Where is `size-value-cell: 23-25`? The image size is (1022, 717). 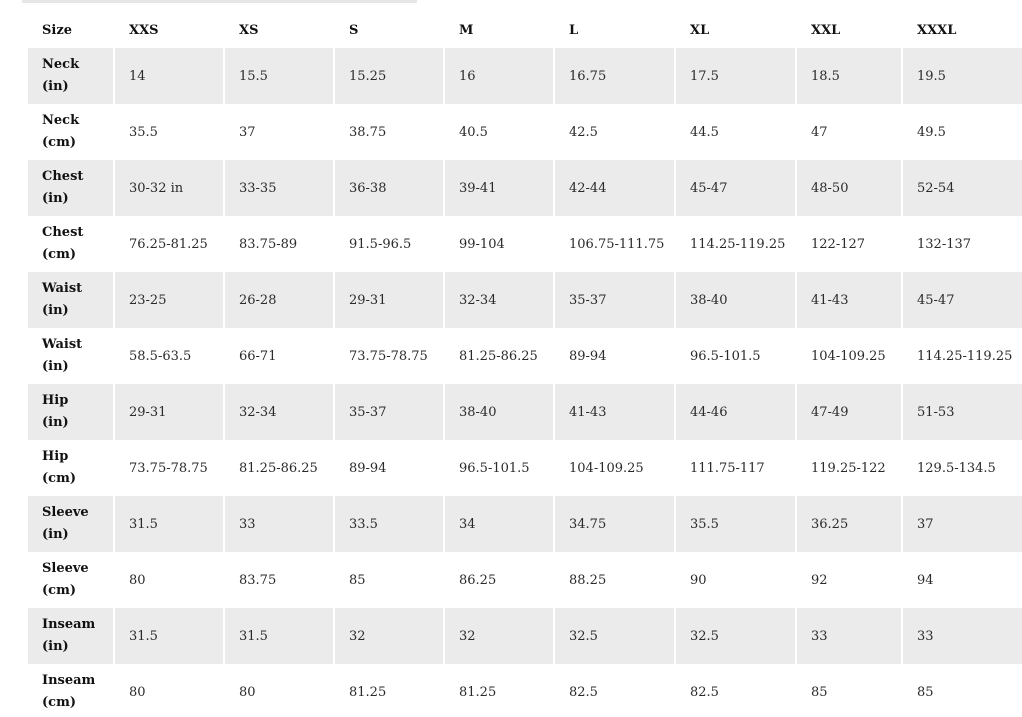
size-value-cell: 23-25 is located at coordinates (169, 300).